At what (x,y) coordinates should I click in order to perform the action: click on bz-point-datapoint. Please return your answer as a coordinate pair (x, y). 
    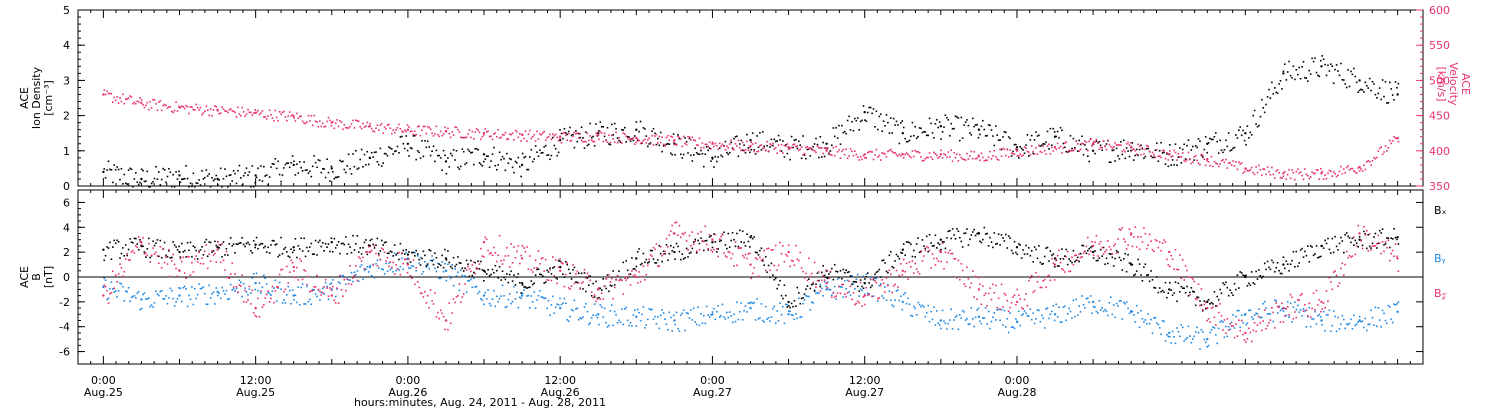
    Looking at the image, I should click on (446, 320).